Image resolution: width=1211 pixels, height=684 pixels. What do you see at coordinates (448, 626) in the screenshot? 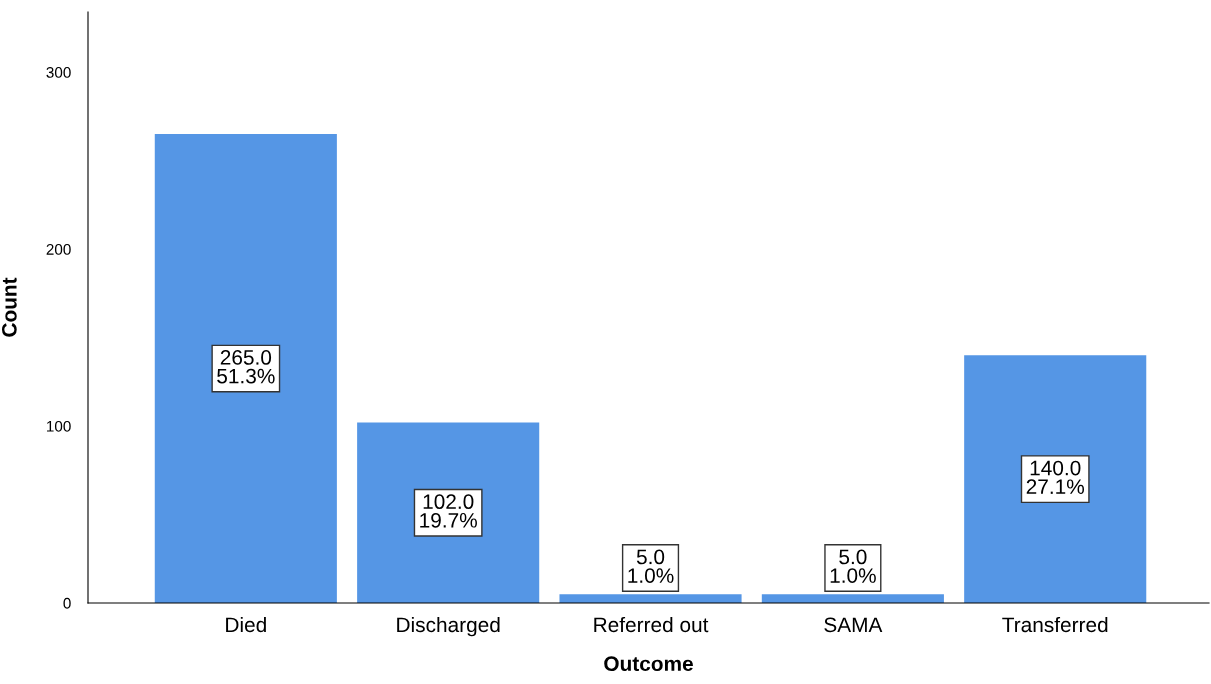
I see `x-tick-label: Discharged` at bounding box center [448, 626].